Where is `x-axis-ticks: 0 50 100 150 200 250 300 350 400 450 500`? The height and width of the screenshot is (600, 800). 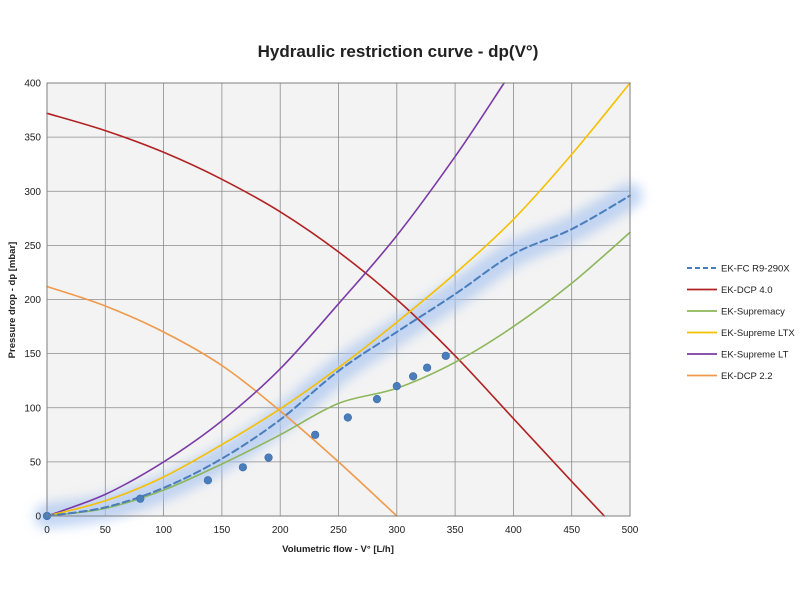
x-axis-ticks: 0 50 100 150 200 250 300 350 400 450 500 is located at coordinates (341, 530).